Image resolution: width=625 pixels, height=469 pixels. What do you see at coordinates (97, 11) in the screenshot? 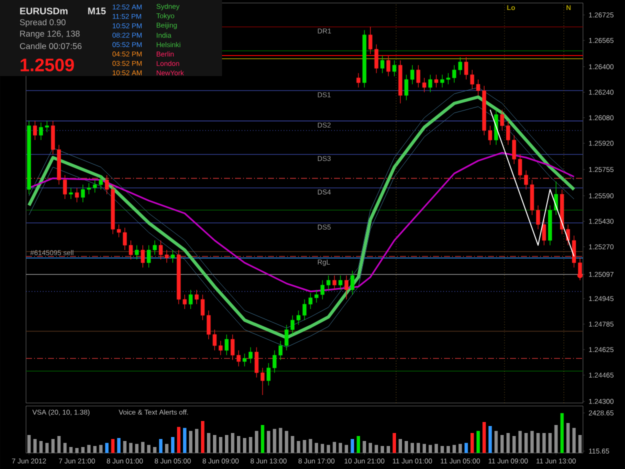
I see `chart-subtitle: M15` at bounding box center [97, 11].